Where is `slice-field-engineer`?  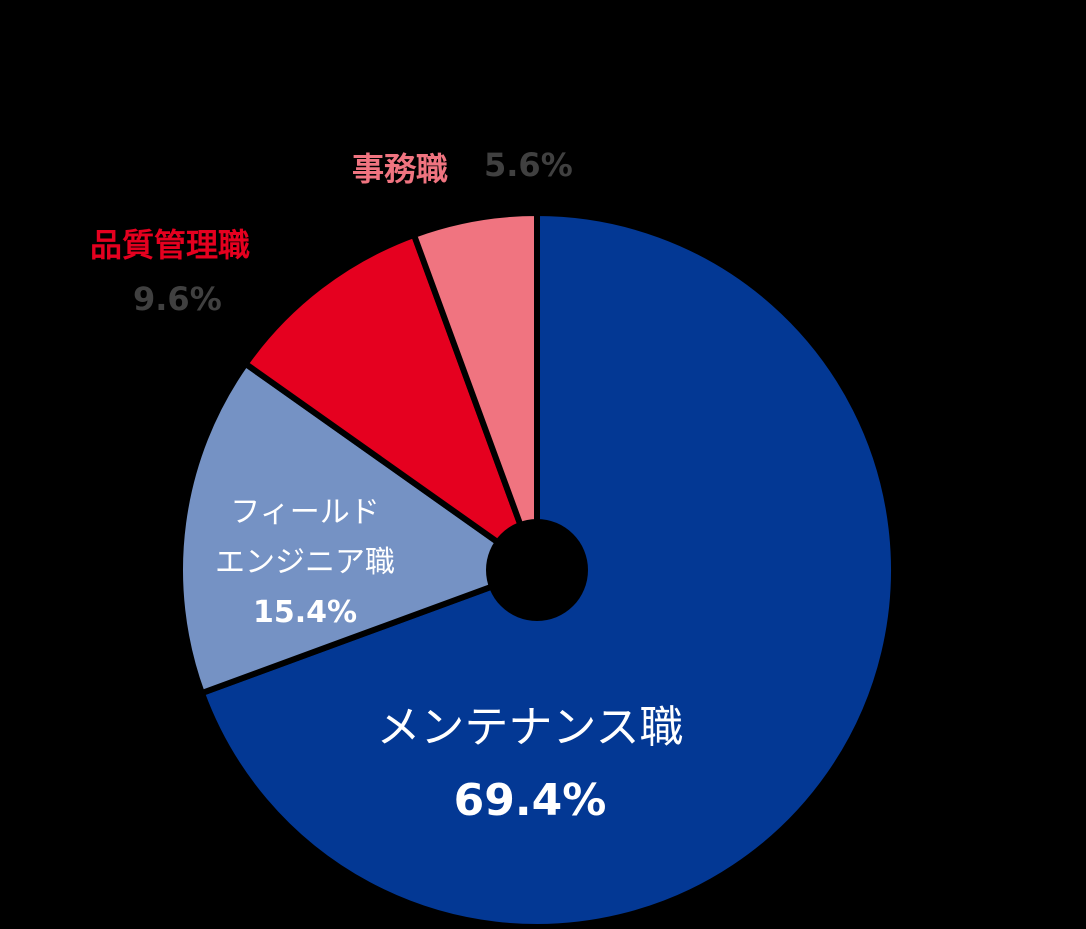
slice-field-engineer is located at coordinates (358, 528).